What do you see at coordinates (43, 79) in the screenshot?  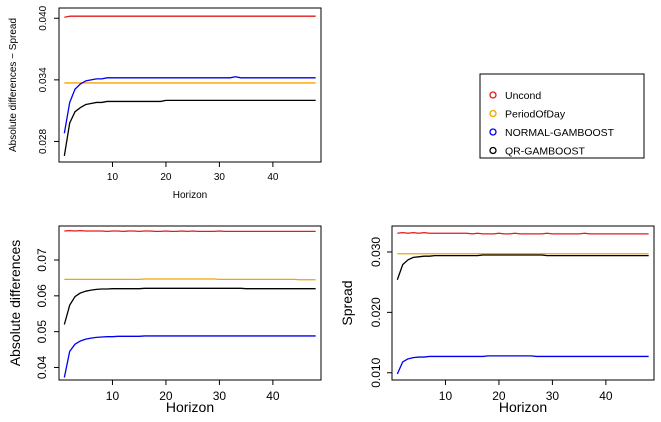 I see `y-tick-label: 0.034` at bounding box center [43, 79].